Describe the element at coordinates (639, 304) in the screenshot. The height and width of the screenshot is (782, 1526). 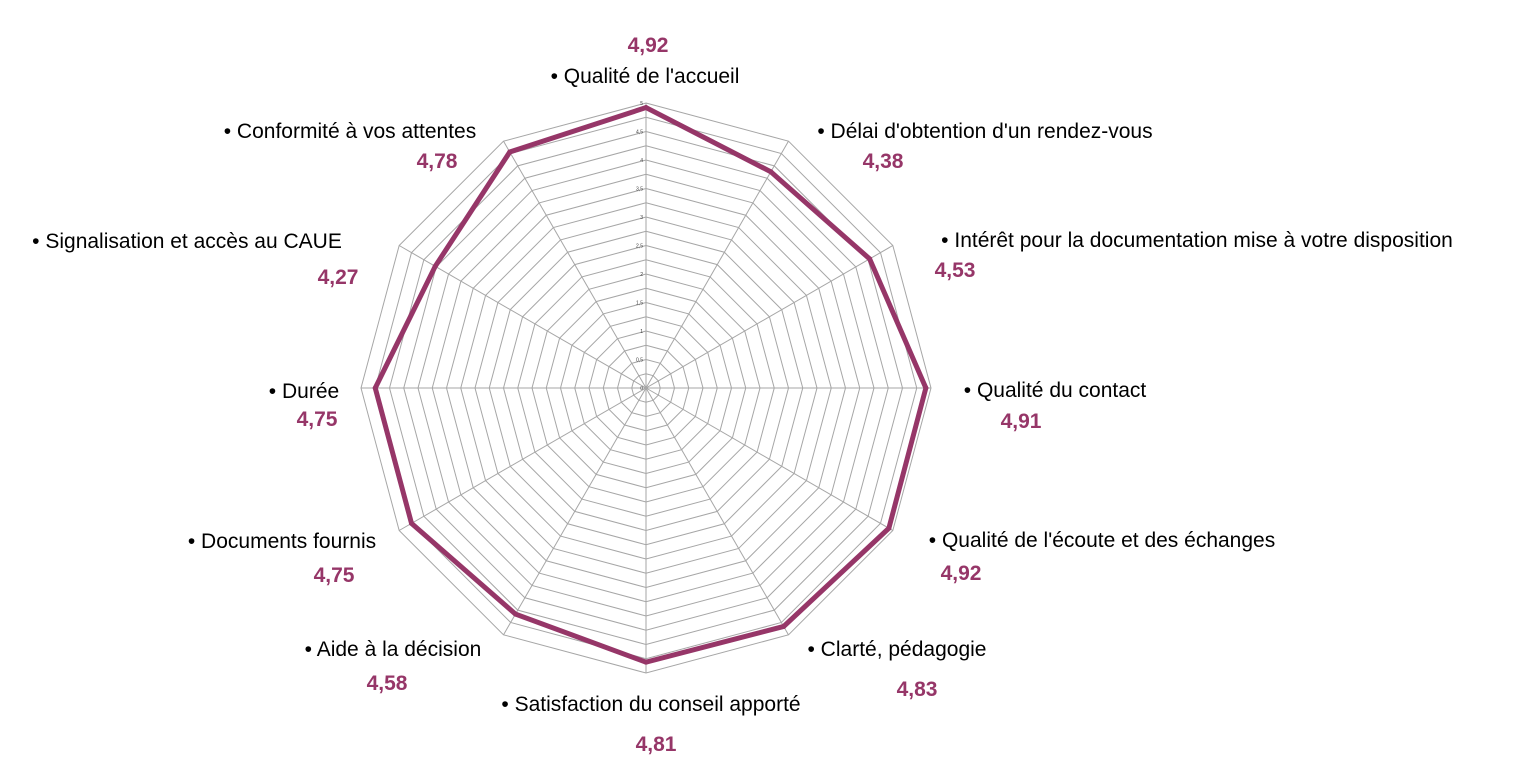
I see `tick-label: 1,5` at that location.